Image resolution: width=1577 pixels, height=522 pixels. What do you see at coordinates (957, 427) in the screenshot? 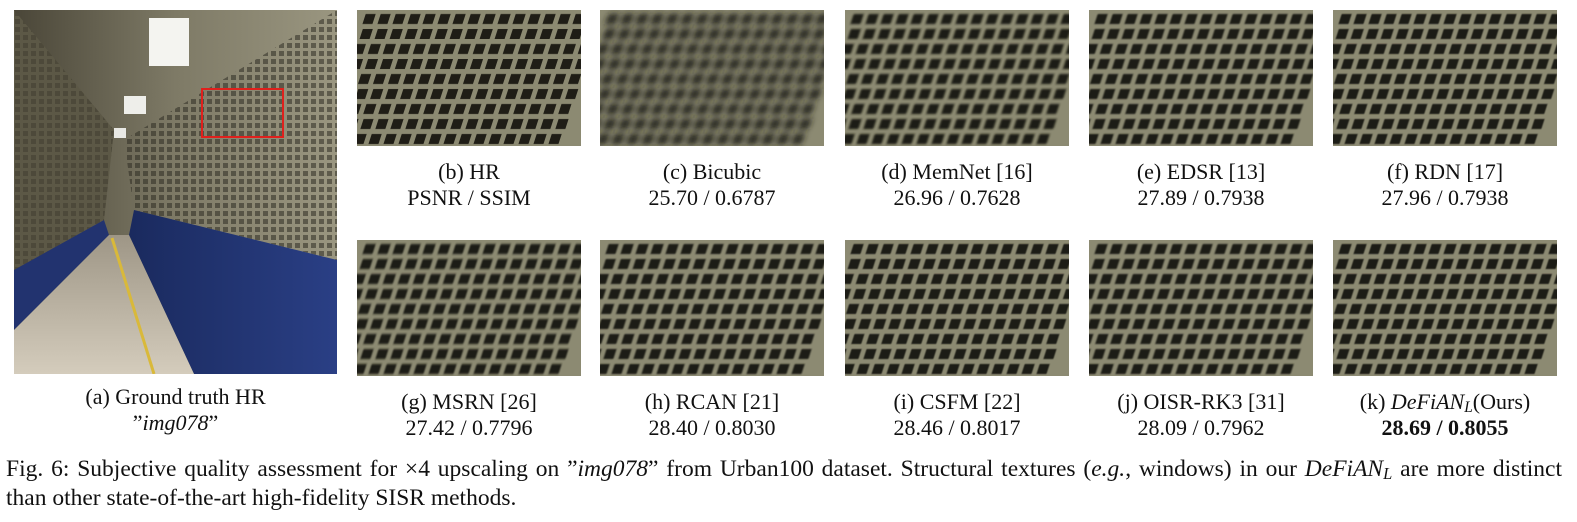
I see `panel-score: 28.46 / 0.8017` at bounding box center [957, 427].